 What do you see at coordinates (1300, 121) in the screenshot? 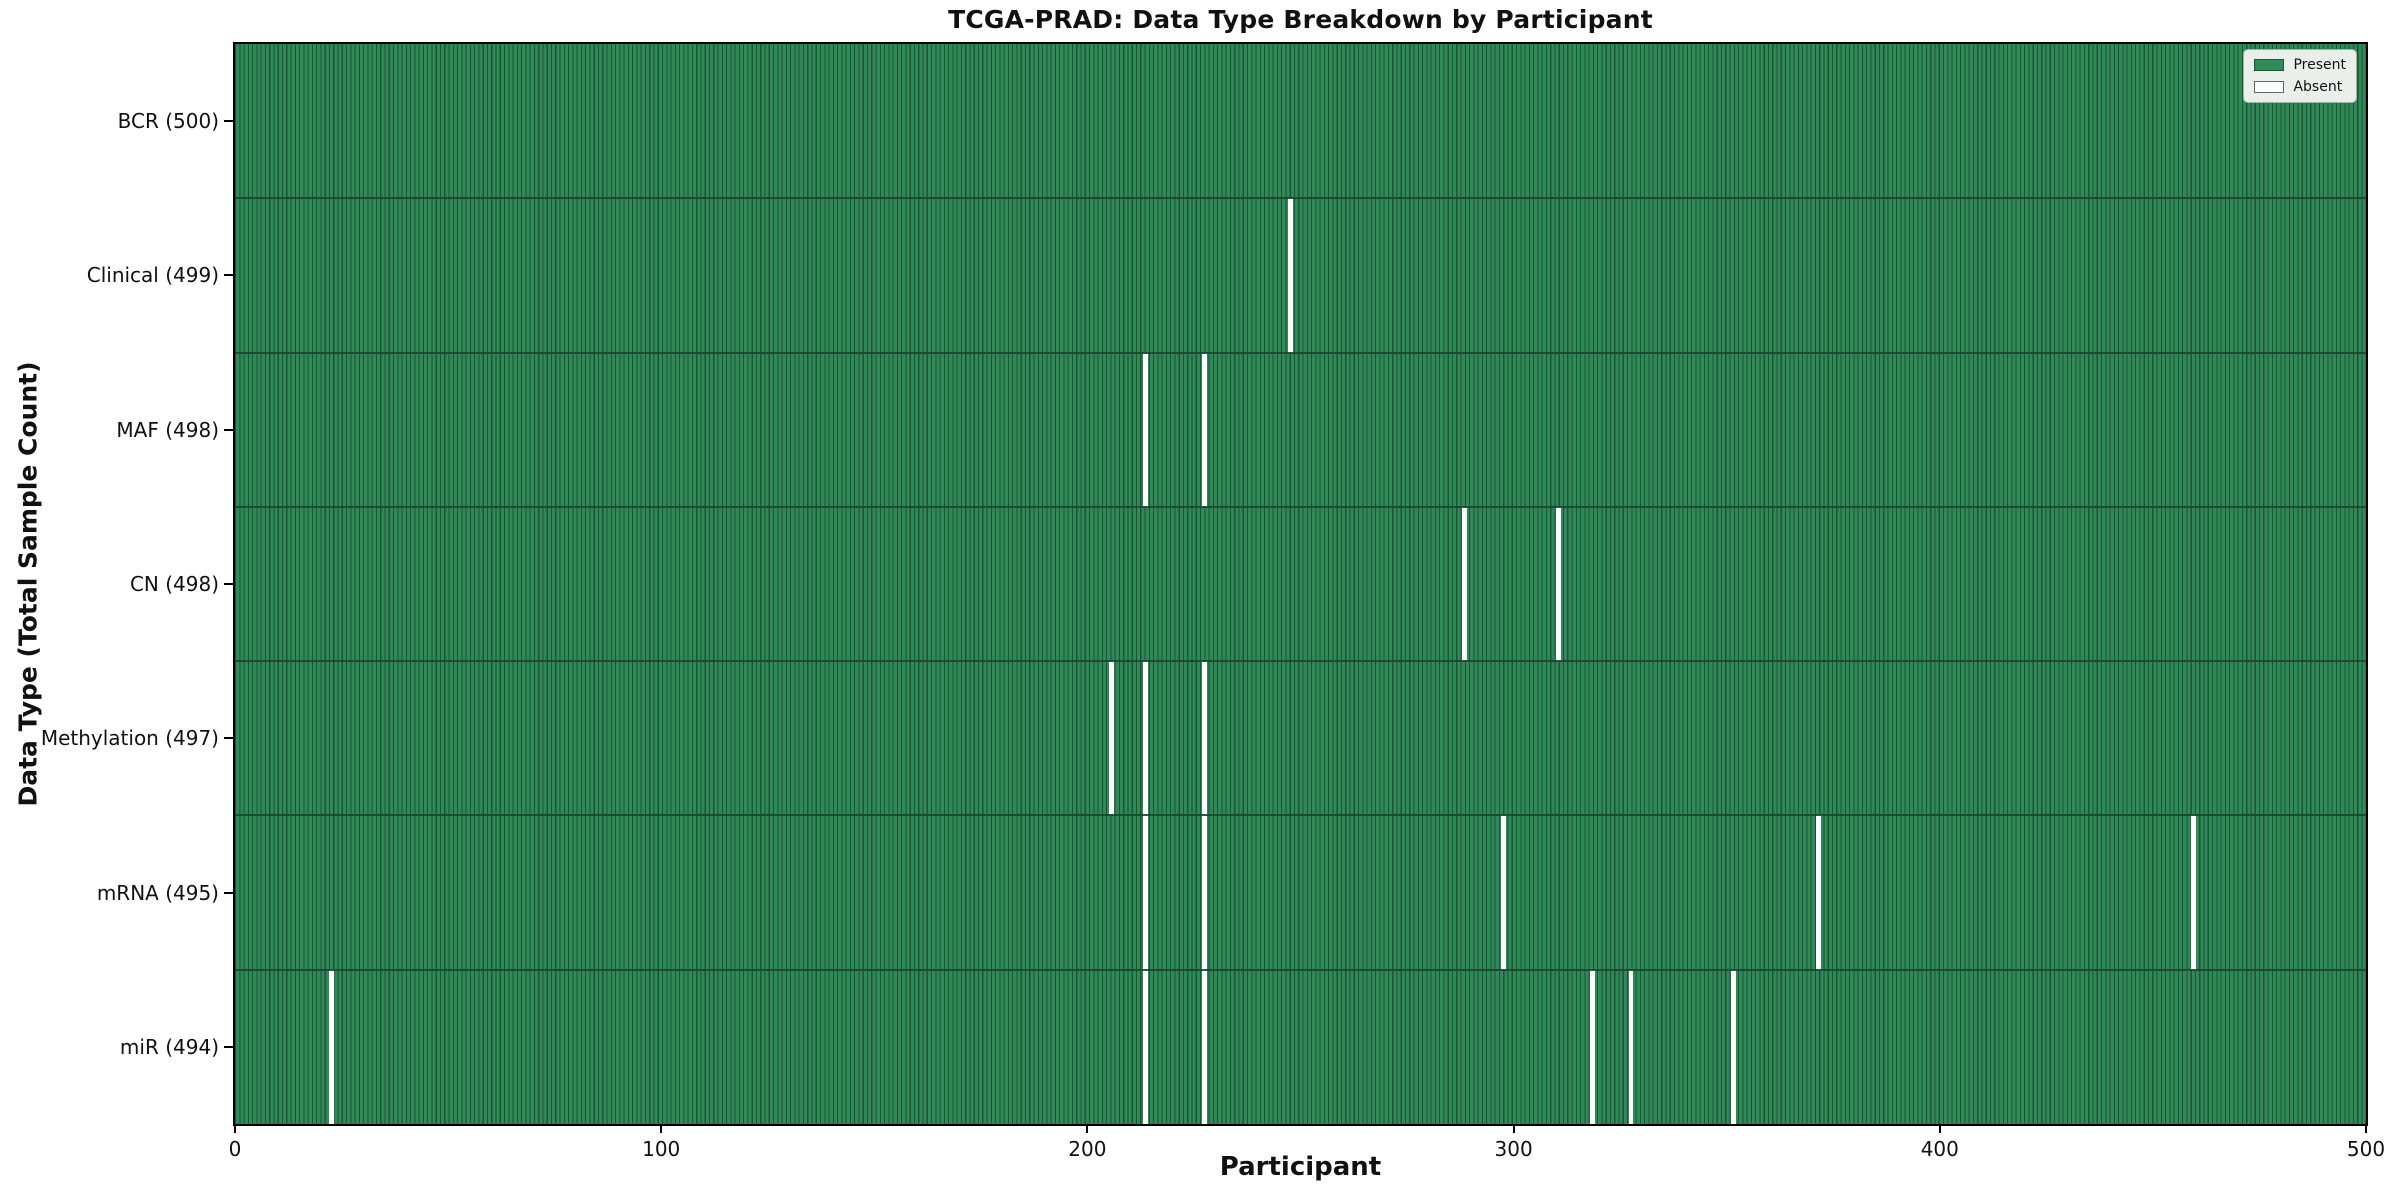
I see `row-bcr` at bounding box center [1300, 121].